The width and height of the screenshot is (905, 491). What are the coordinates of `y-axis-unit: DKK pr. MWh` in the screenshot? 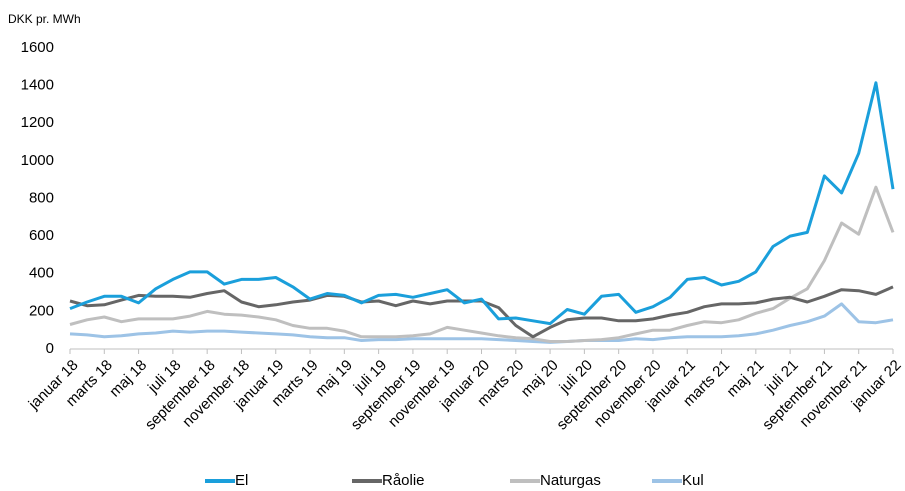 It's located at (44, 19).